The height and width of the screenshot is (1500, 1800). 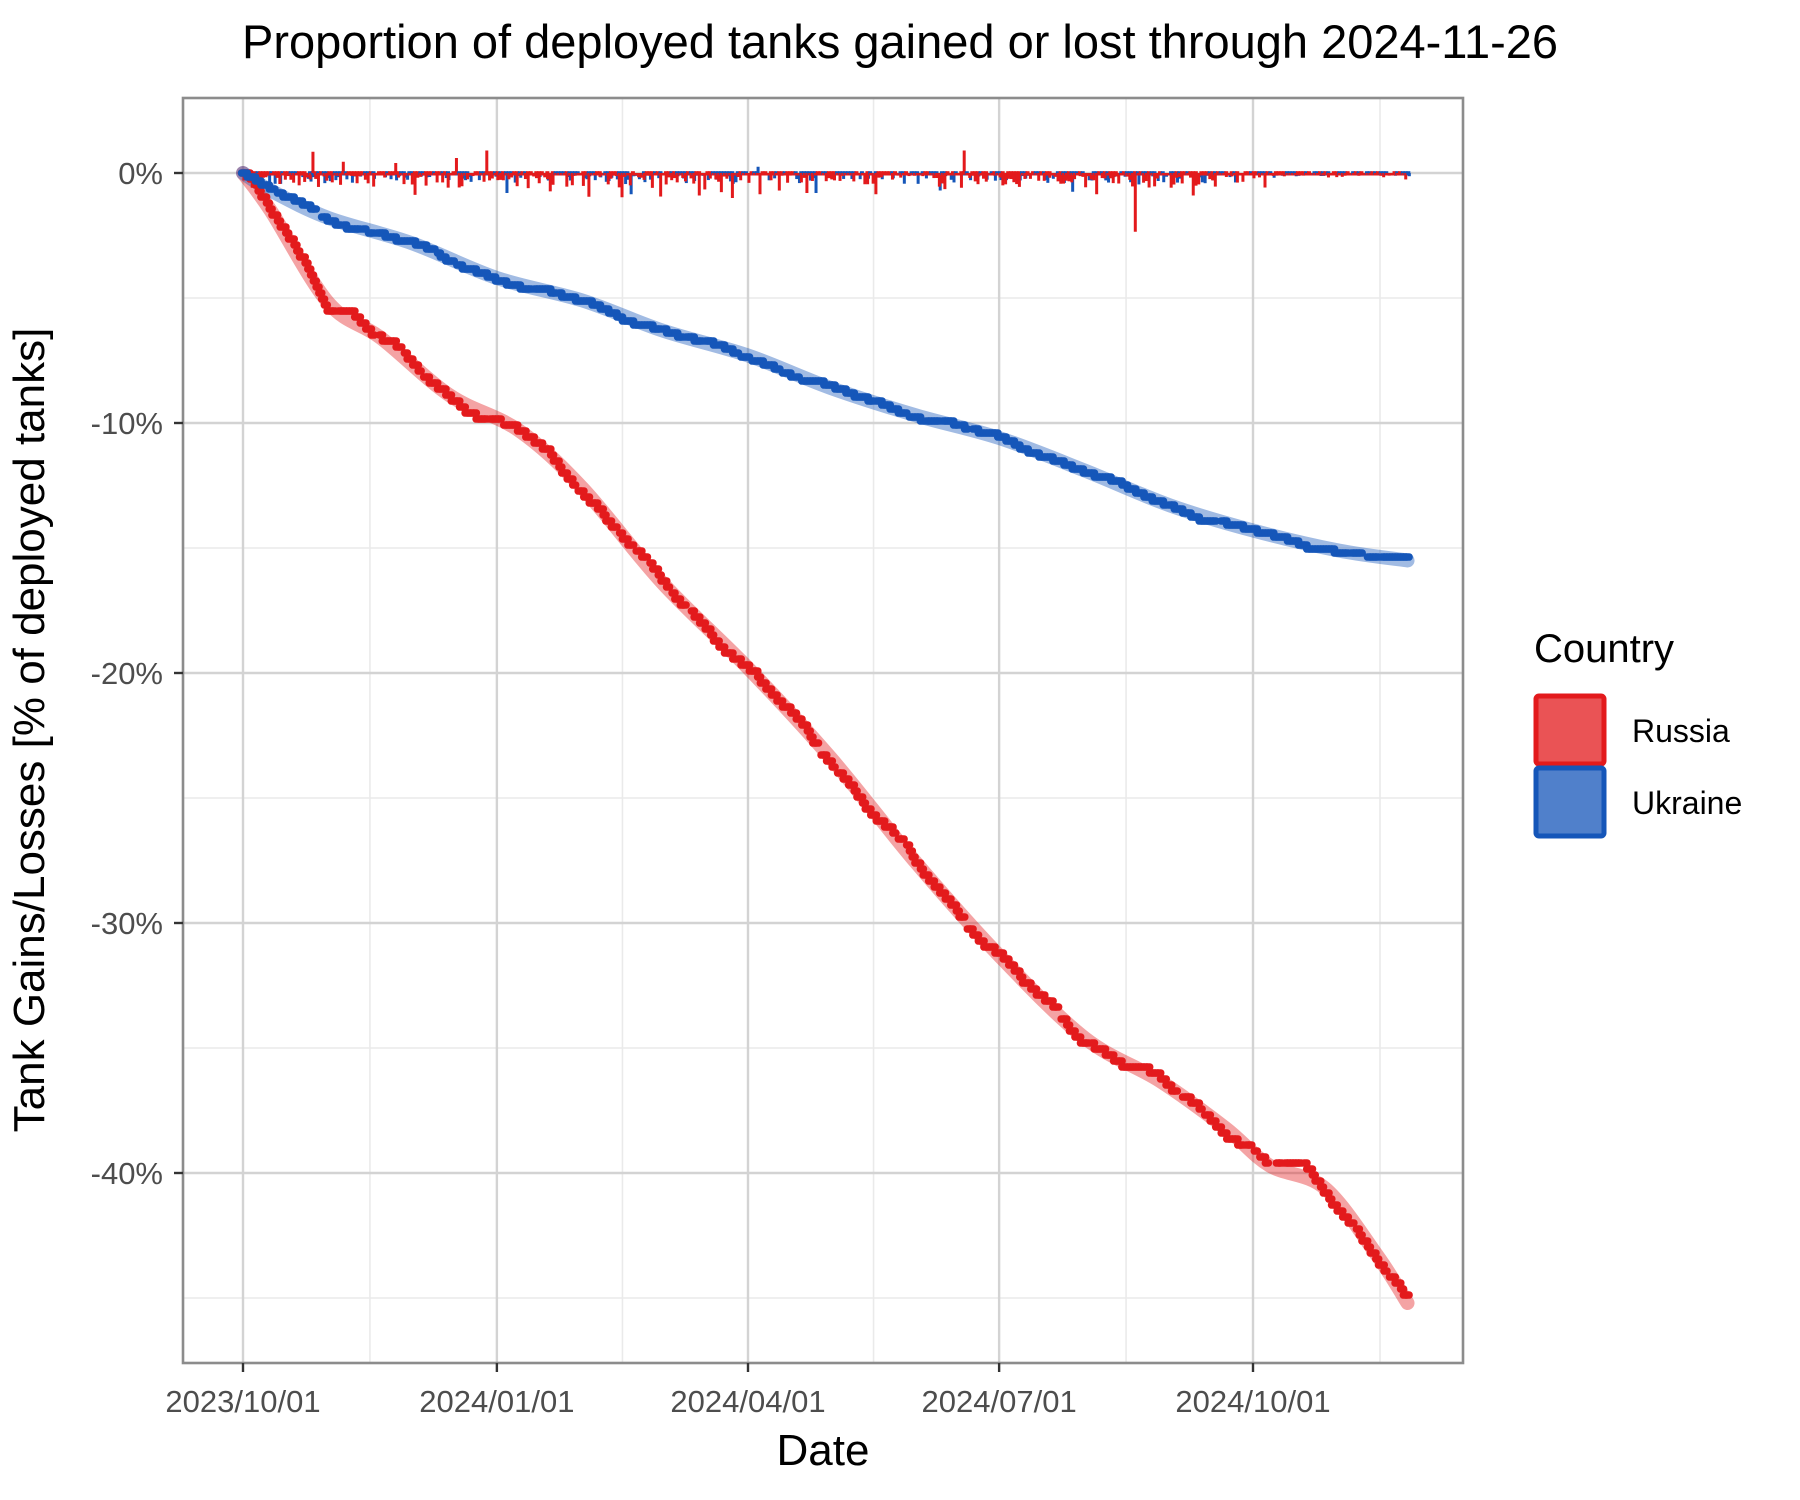 What do you see at coordinates (1687, 803) in the screenshot?
I see `legend-label-ukraine: Ukraine` at bounding box center [1687, 803].